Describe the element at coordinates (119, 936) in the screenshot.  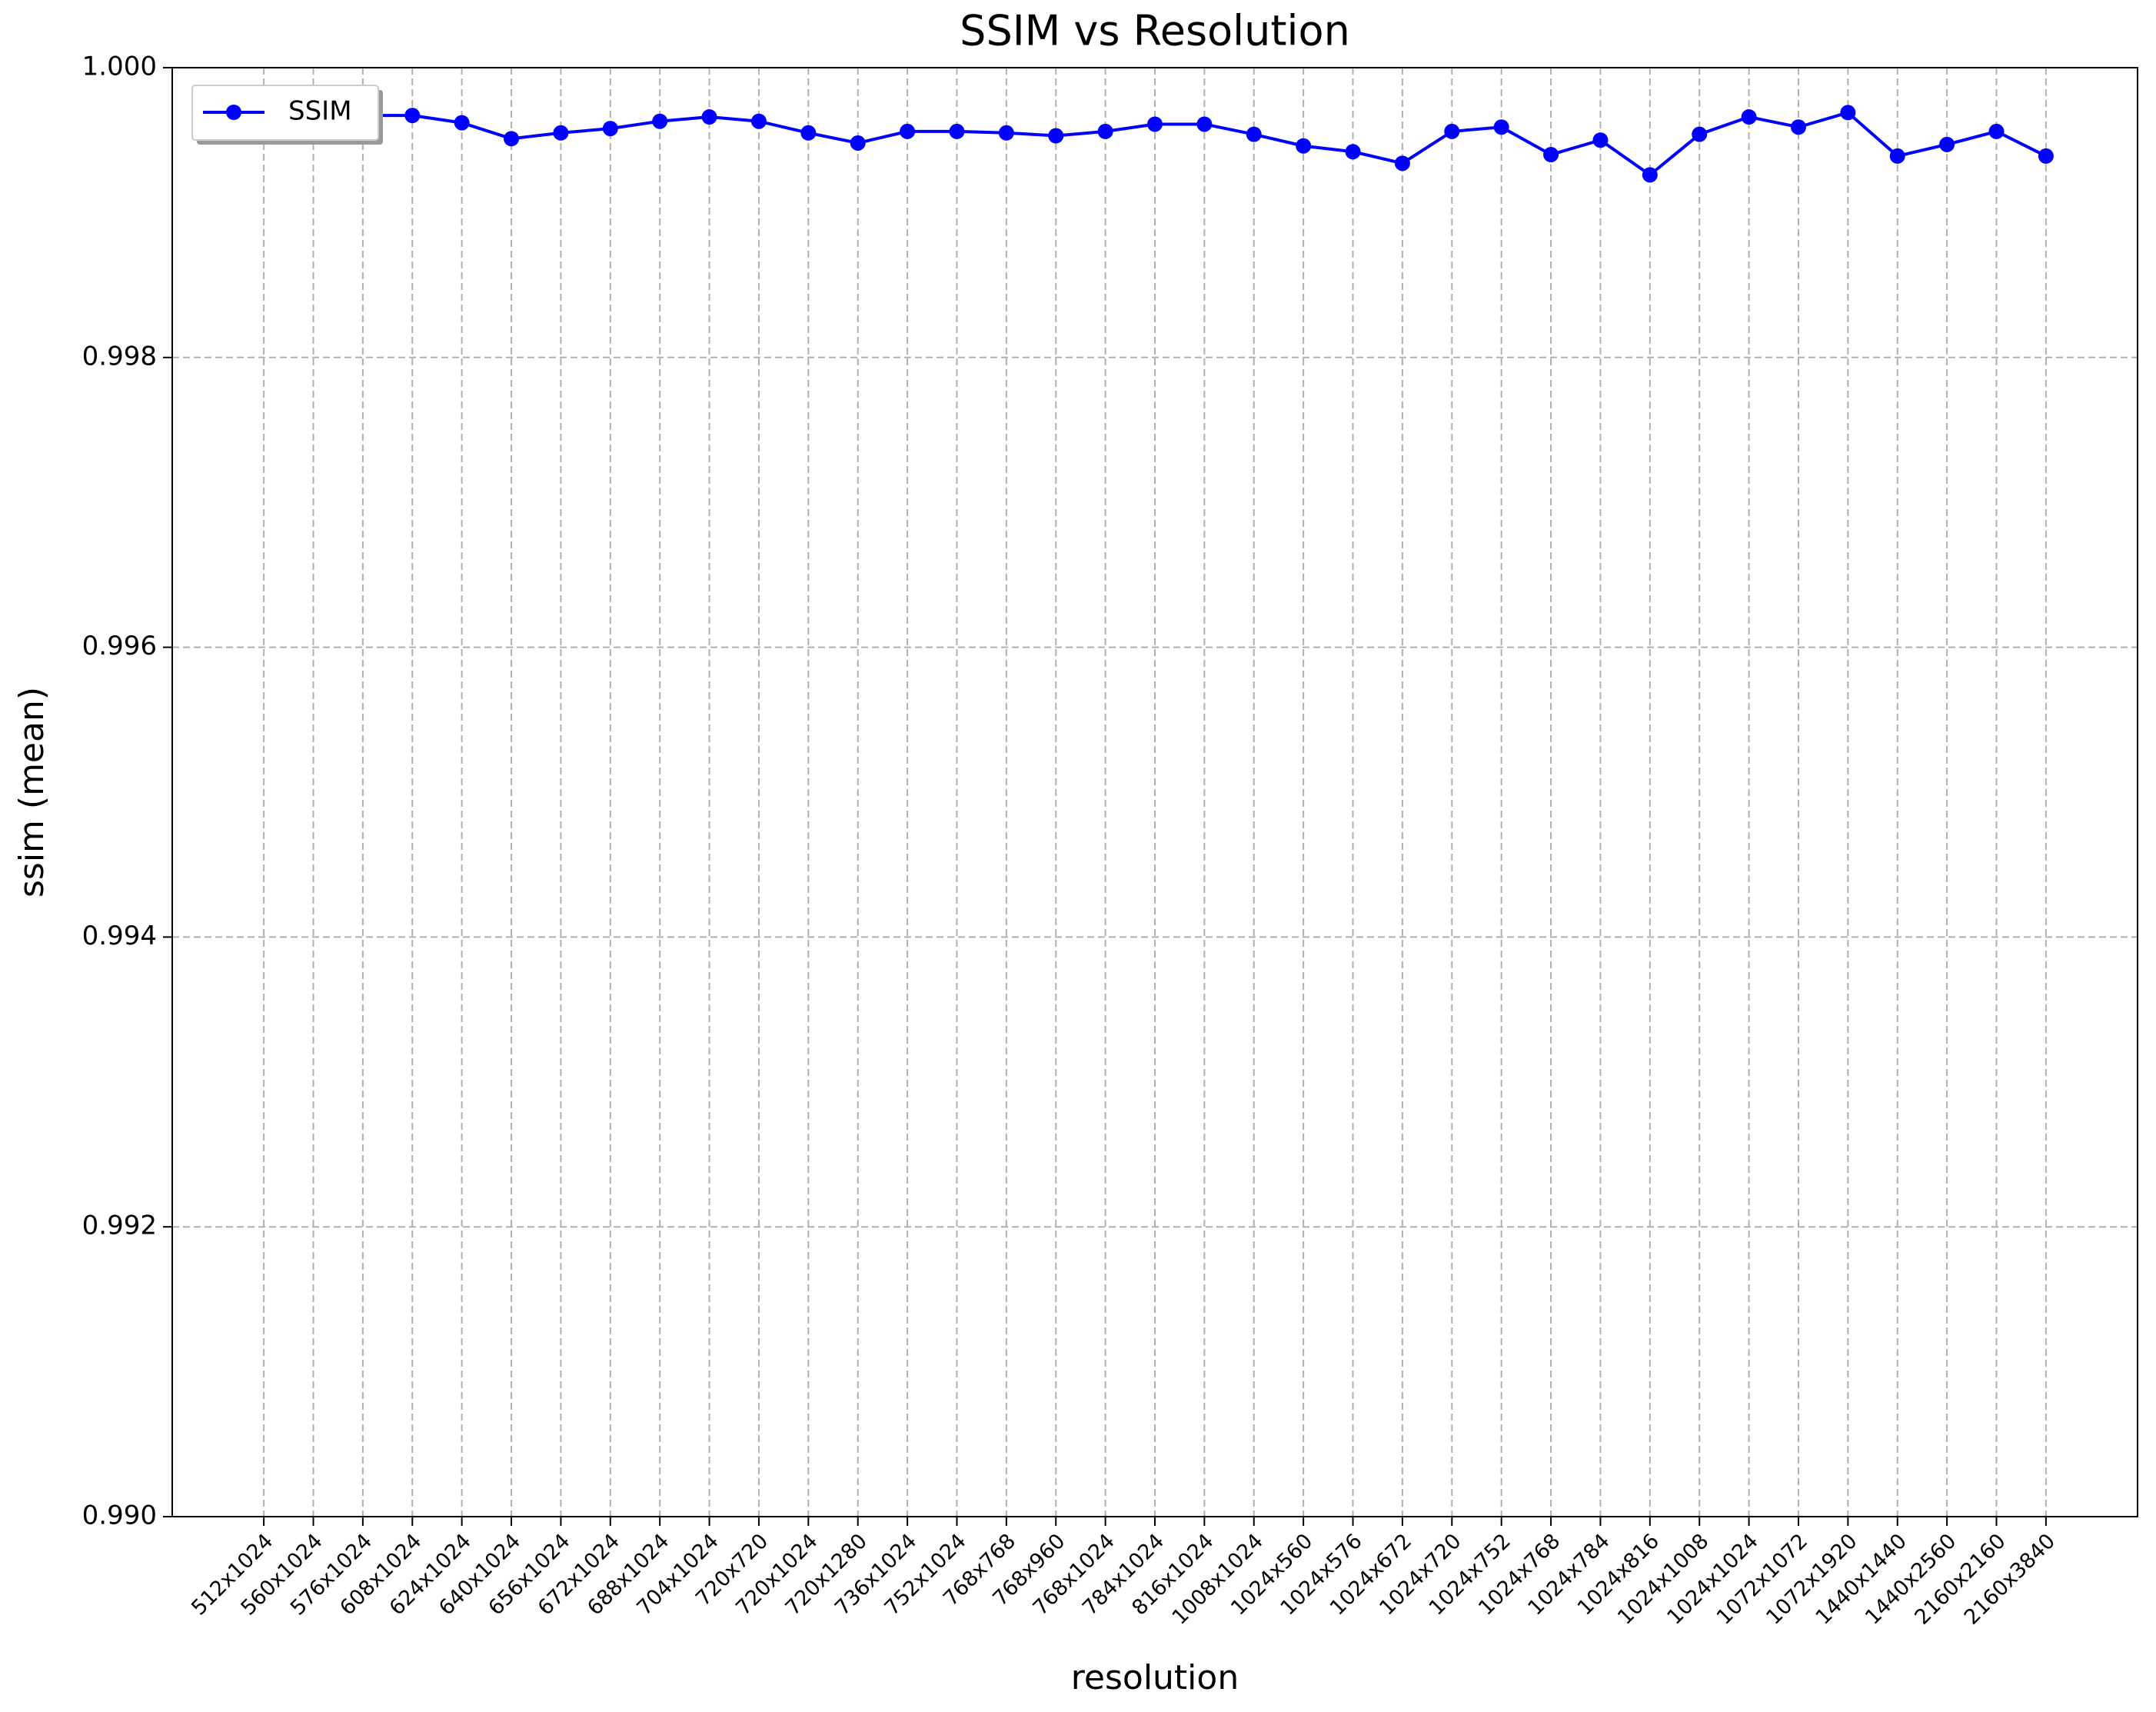
I see `y-tick-label: 0.994` at that location.